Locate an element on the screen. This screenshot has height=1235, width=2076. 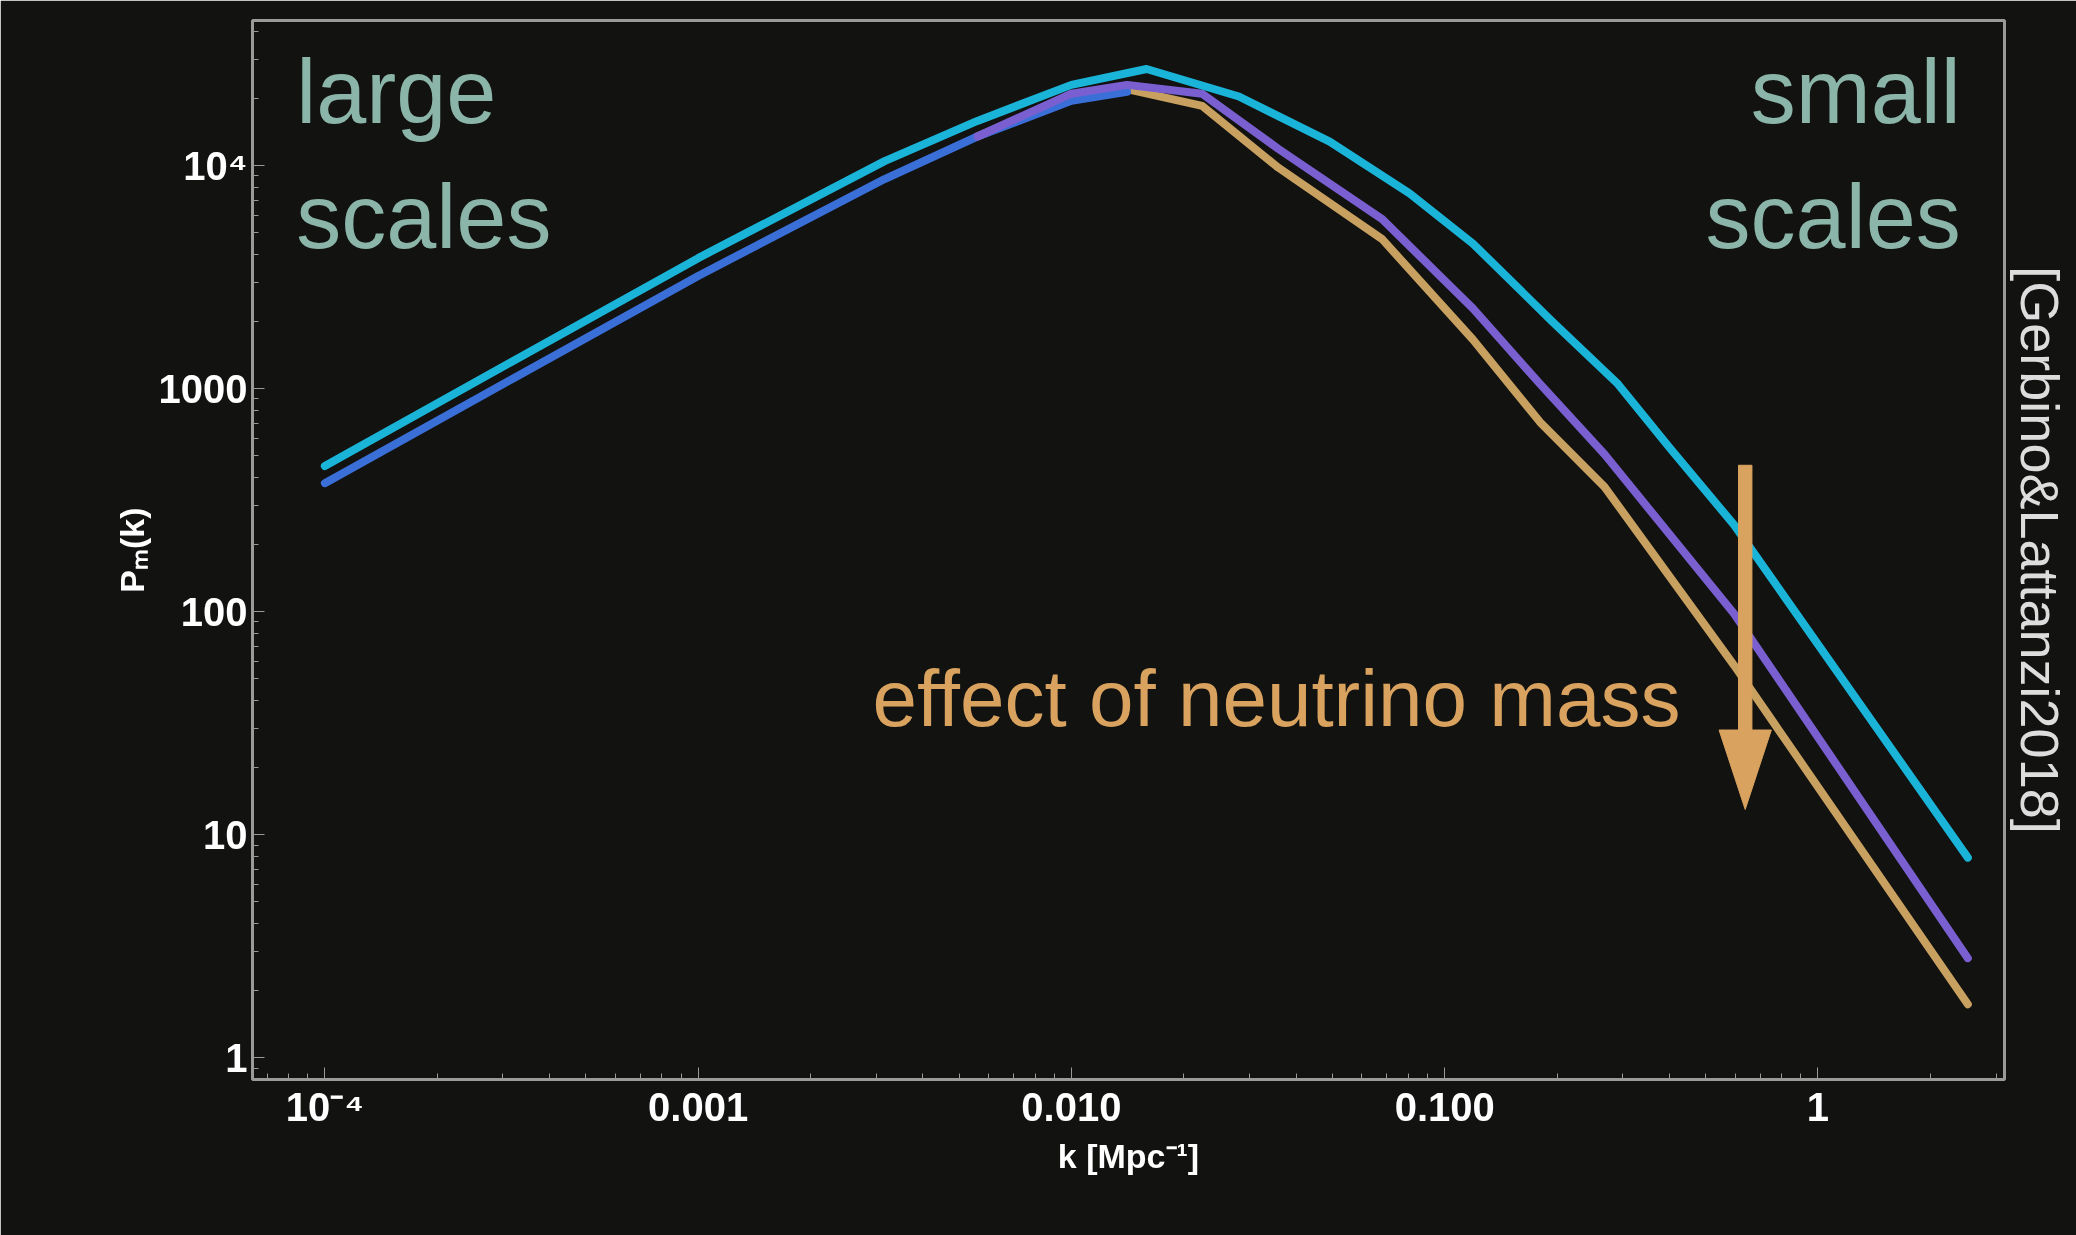
annotation: effect of neutrino mass is located at coordinates (1276, 698).